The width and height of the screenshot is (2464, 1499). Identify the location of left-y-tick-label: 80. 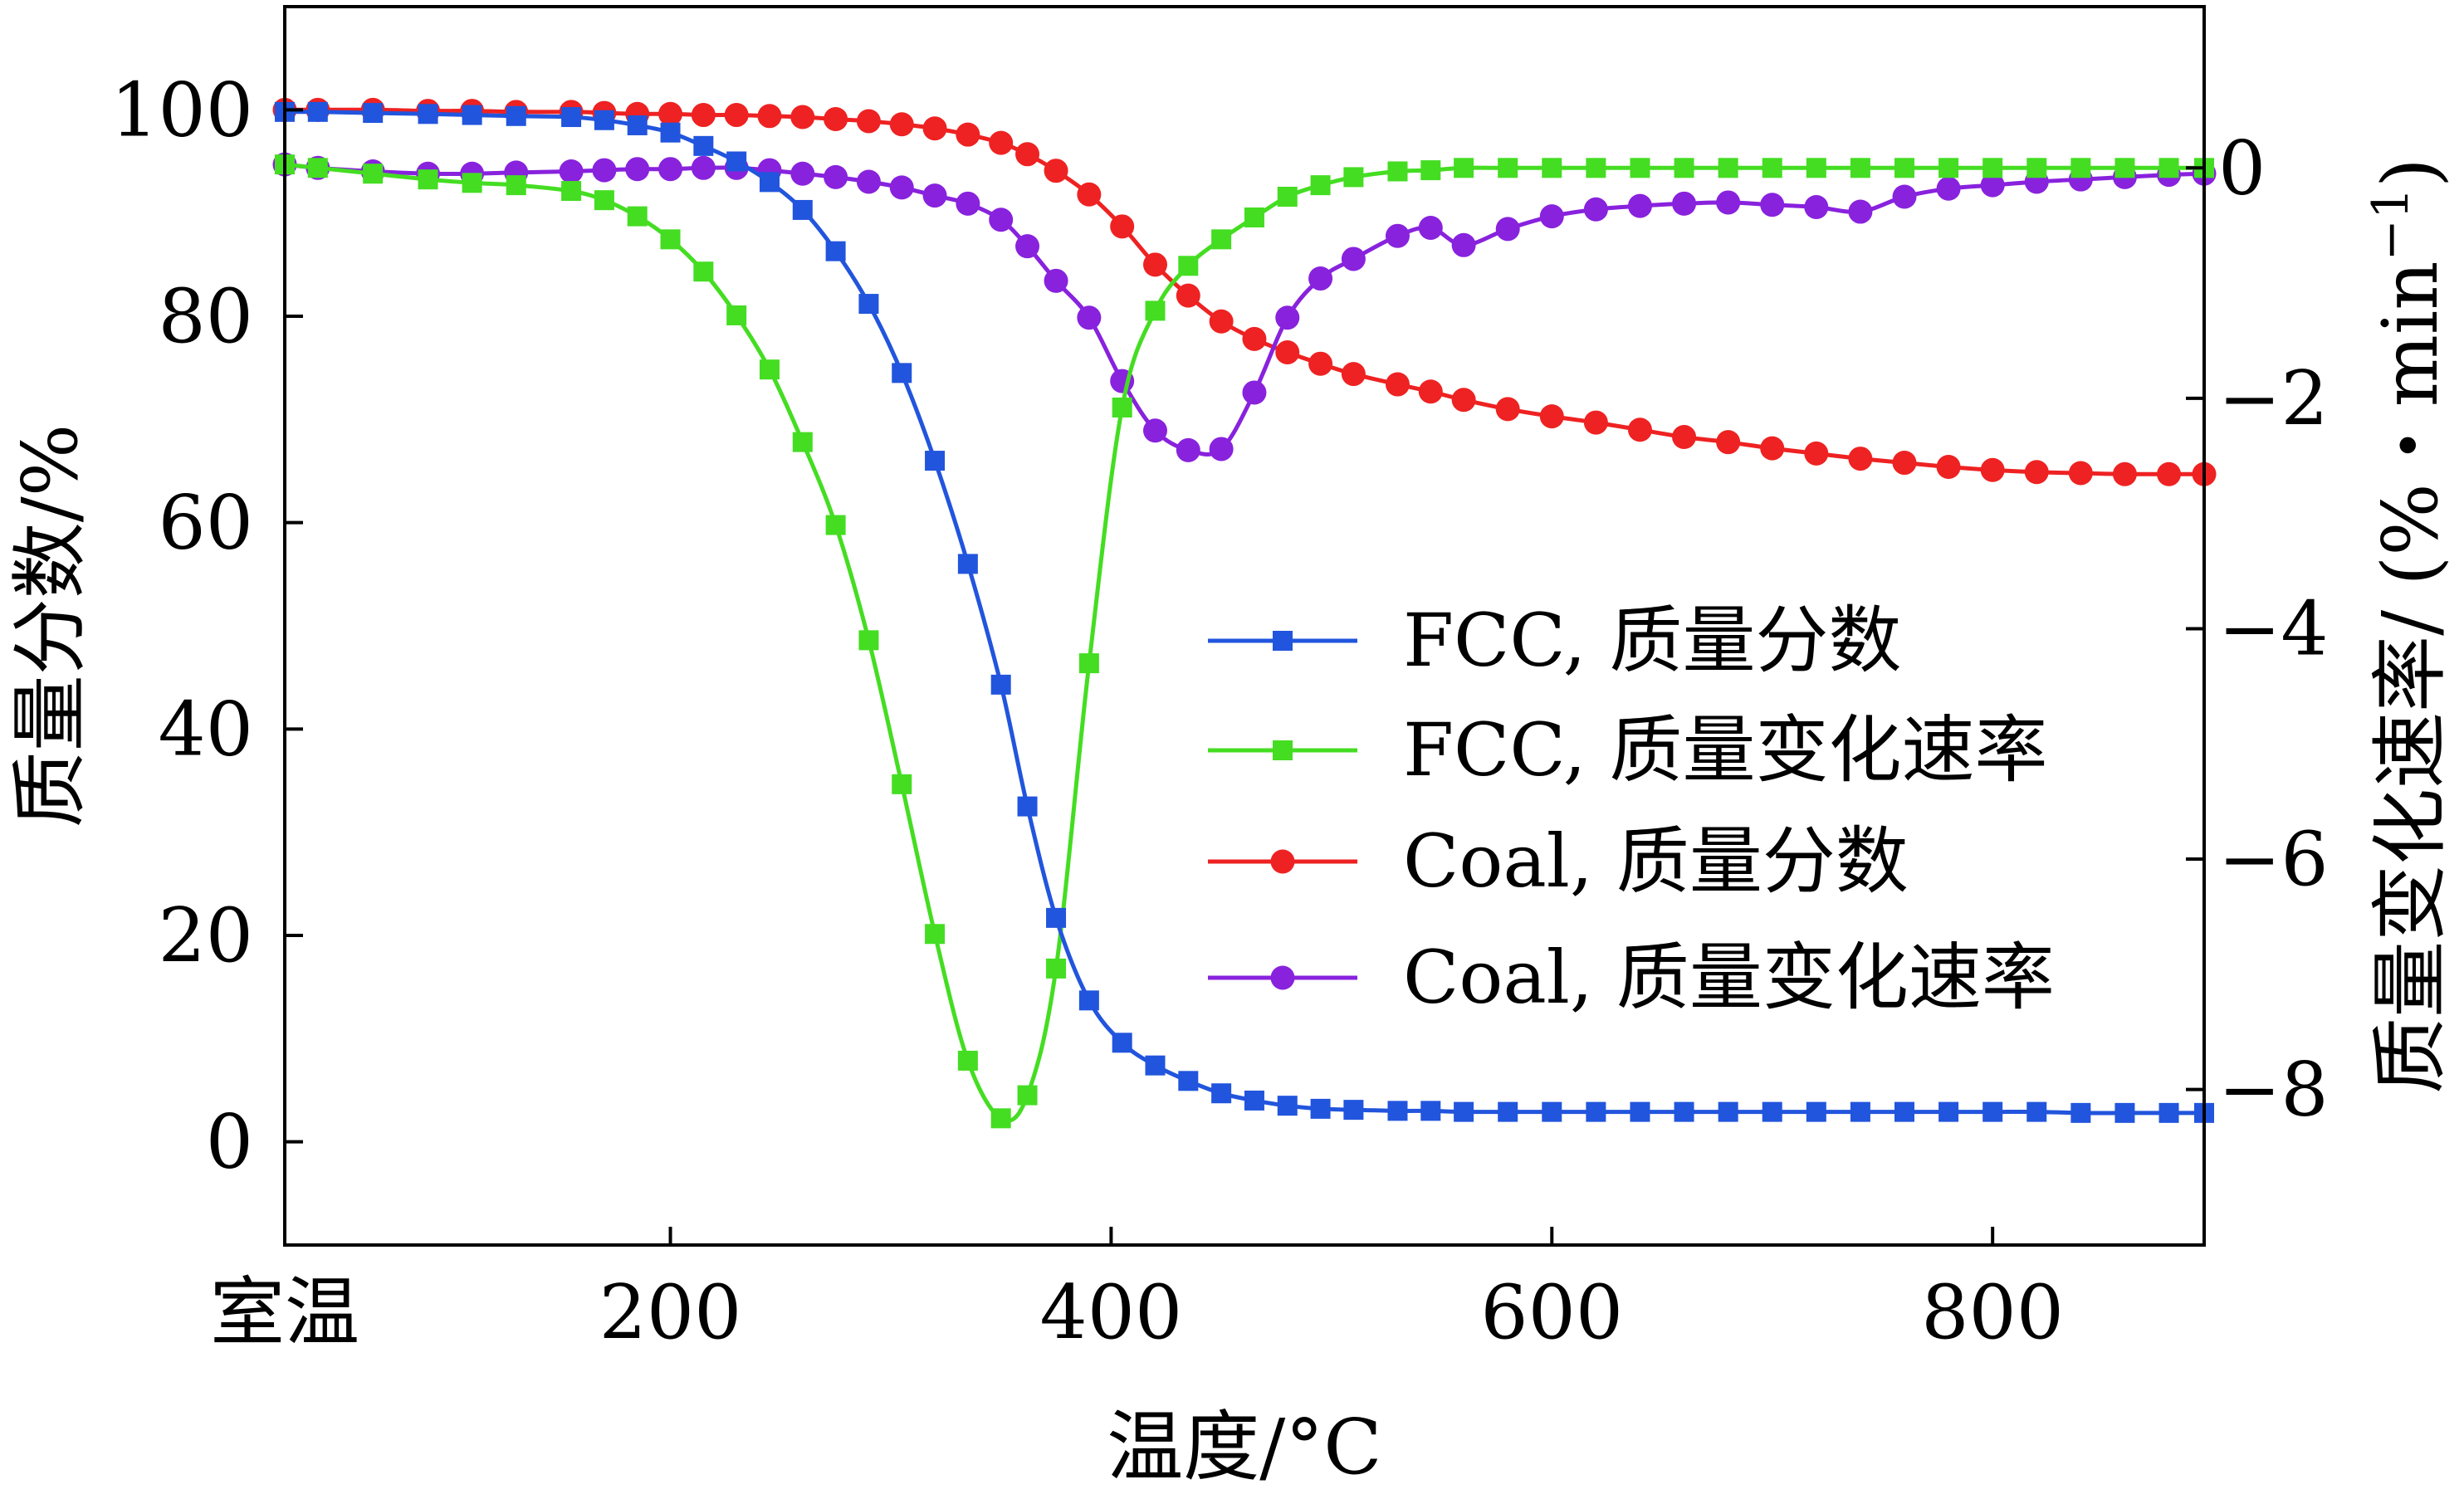
(205, 317).